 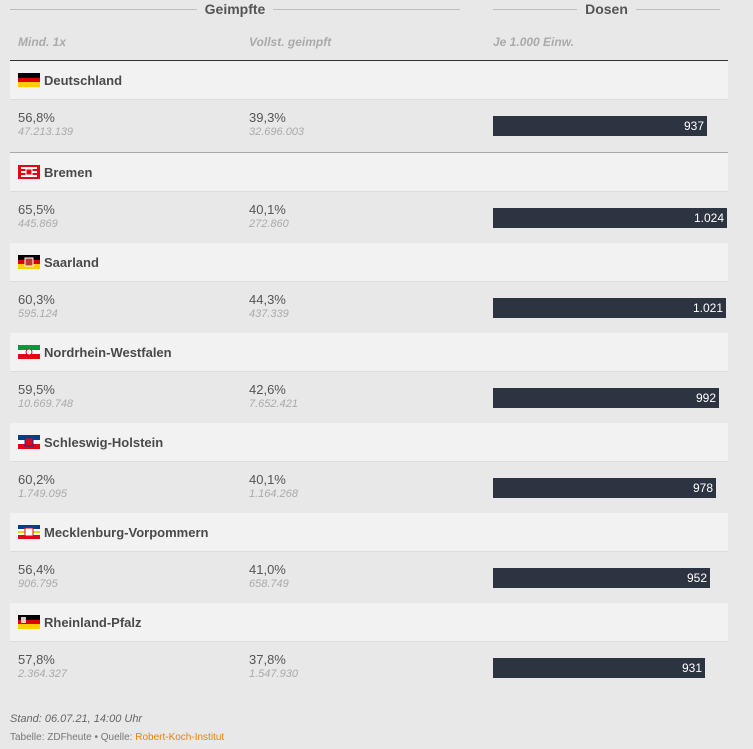 I want to click on min1-percent: 56,8%, so click(x=36, y=117).